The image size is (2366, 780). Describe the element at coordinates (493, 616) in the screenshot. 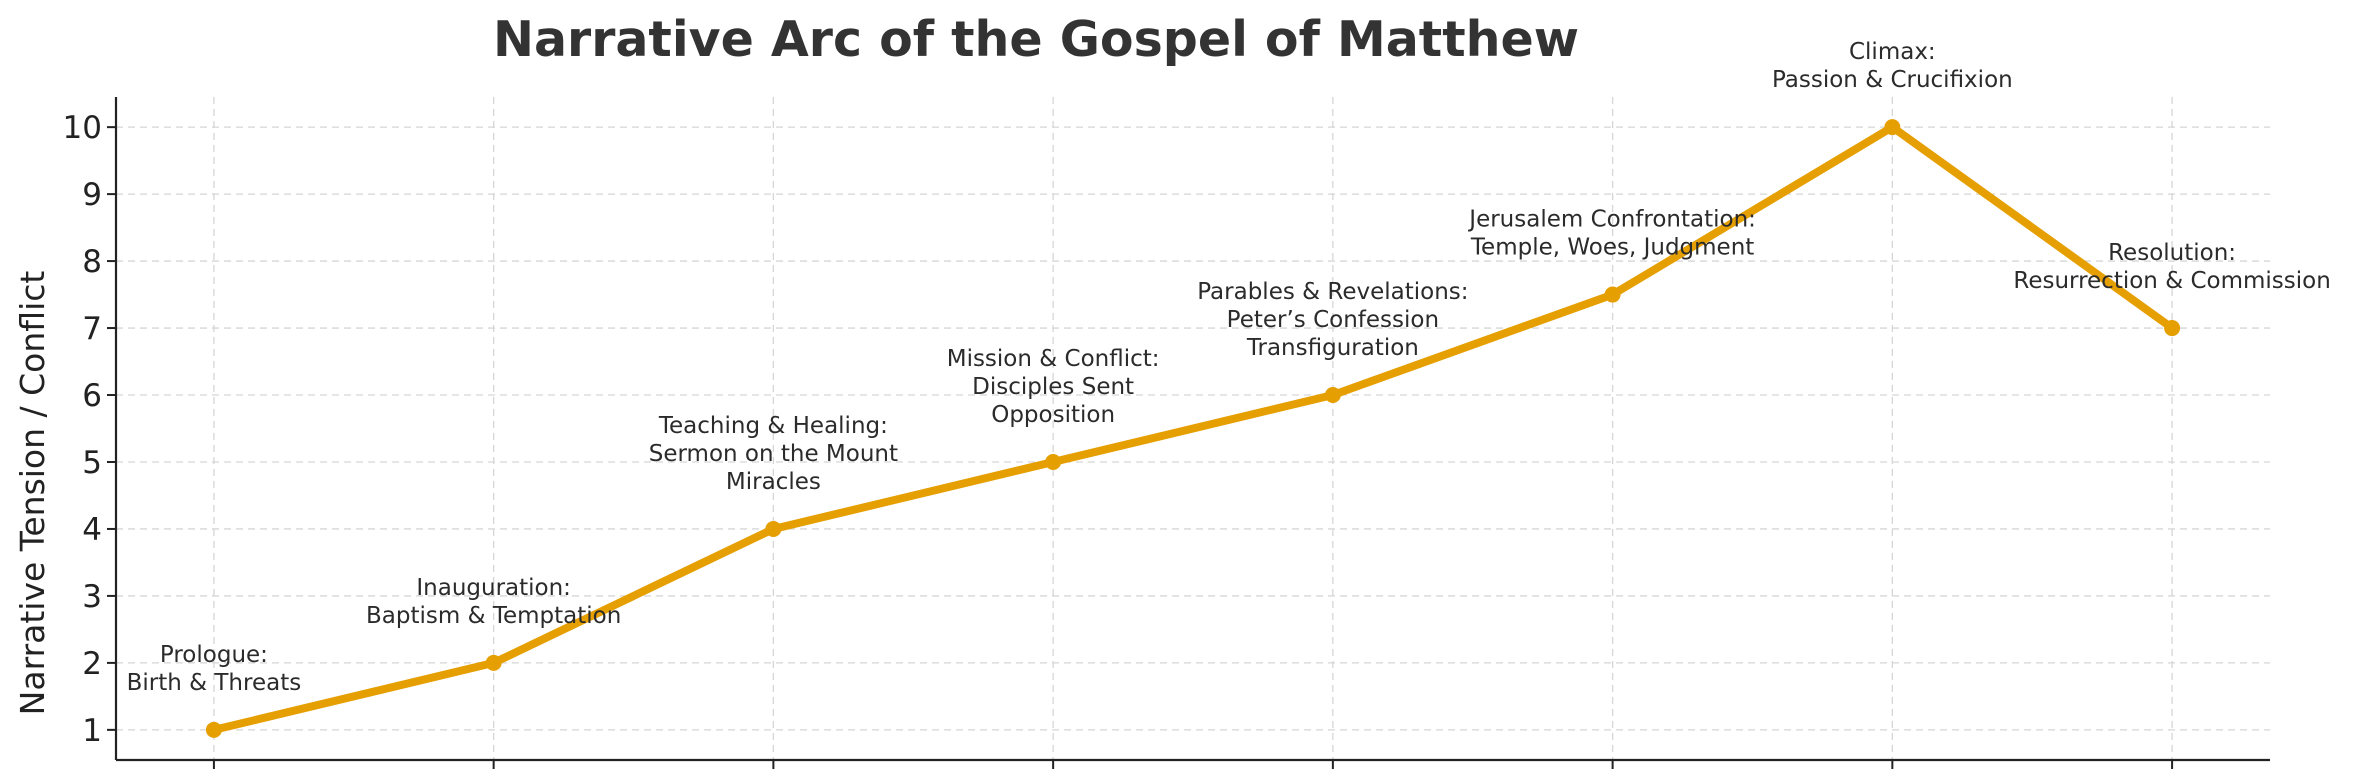

I see `annotation-line: Baptism & Temptation` at that location.